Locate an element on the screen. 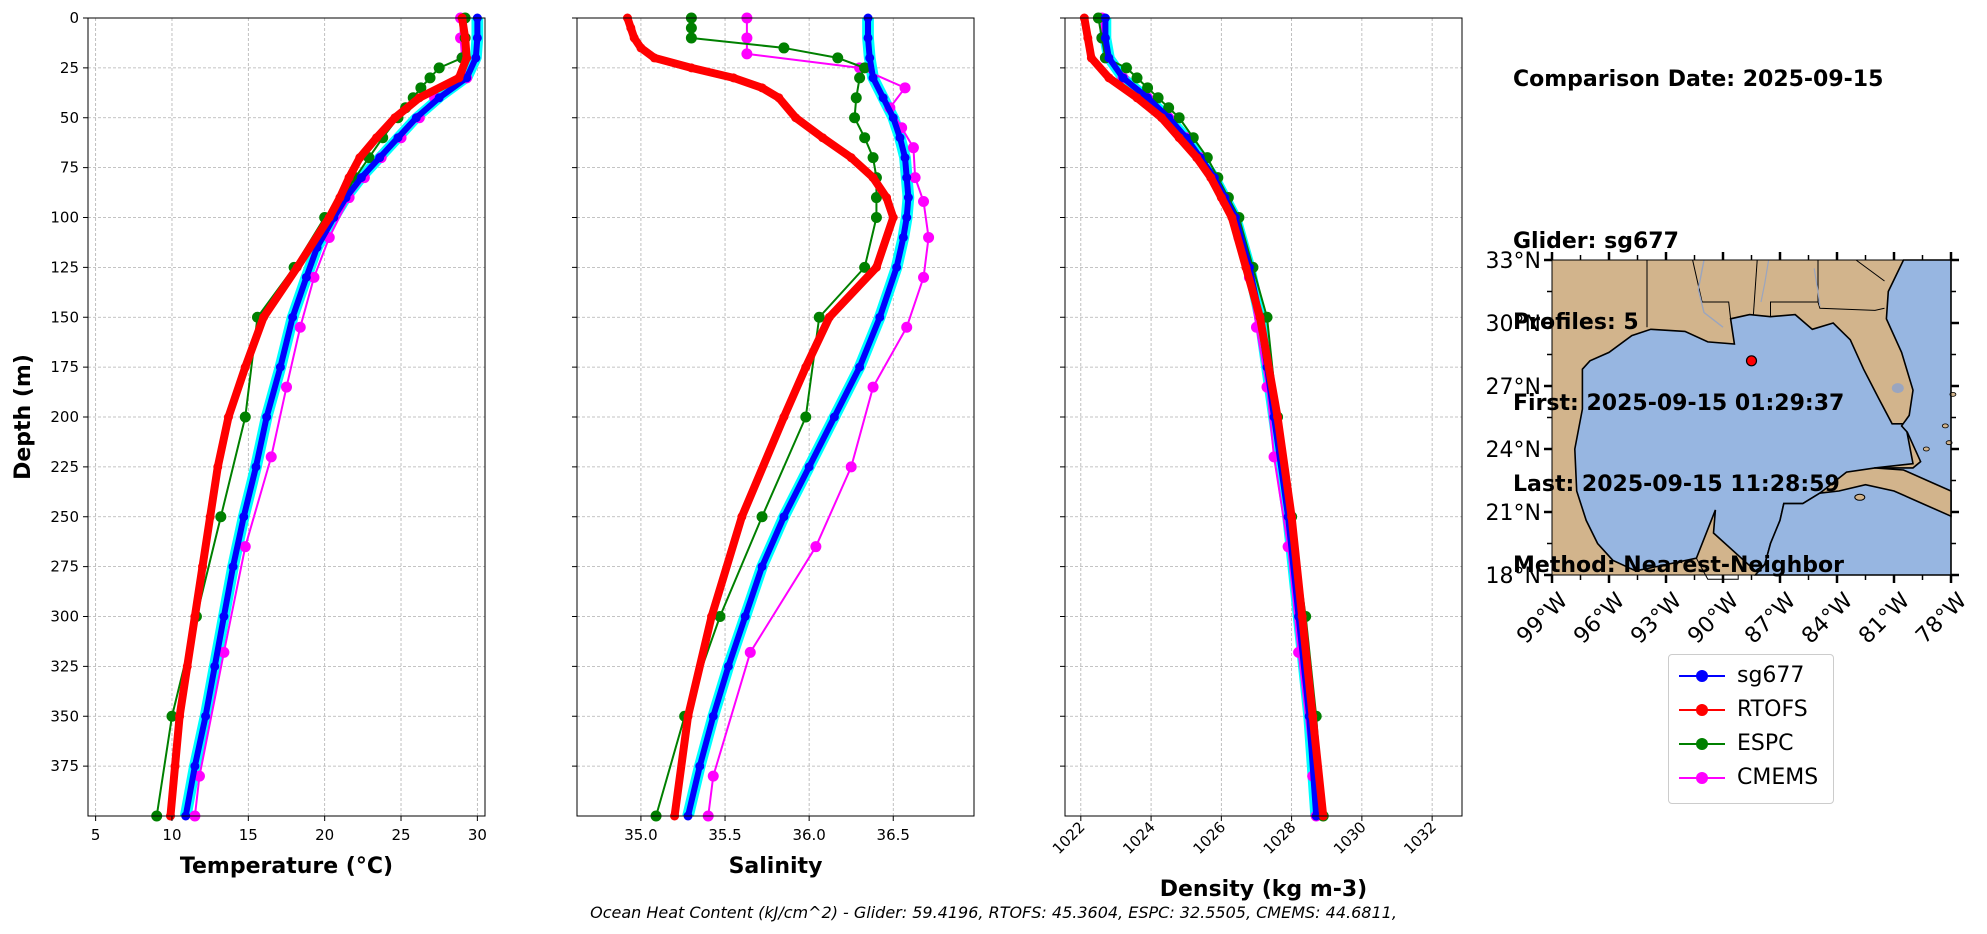 The image size is (1987, 934). legend-label: RTOFS is located at coordinates (1772, 709).